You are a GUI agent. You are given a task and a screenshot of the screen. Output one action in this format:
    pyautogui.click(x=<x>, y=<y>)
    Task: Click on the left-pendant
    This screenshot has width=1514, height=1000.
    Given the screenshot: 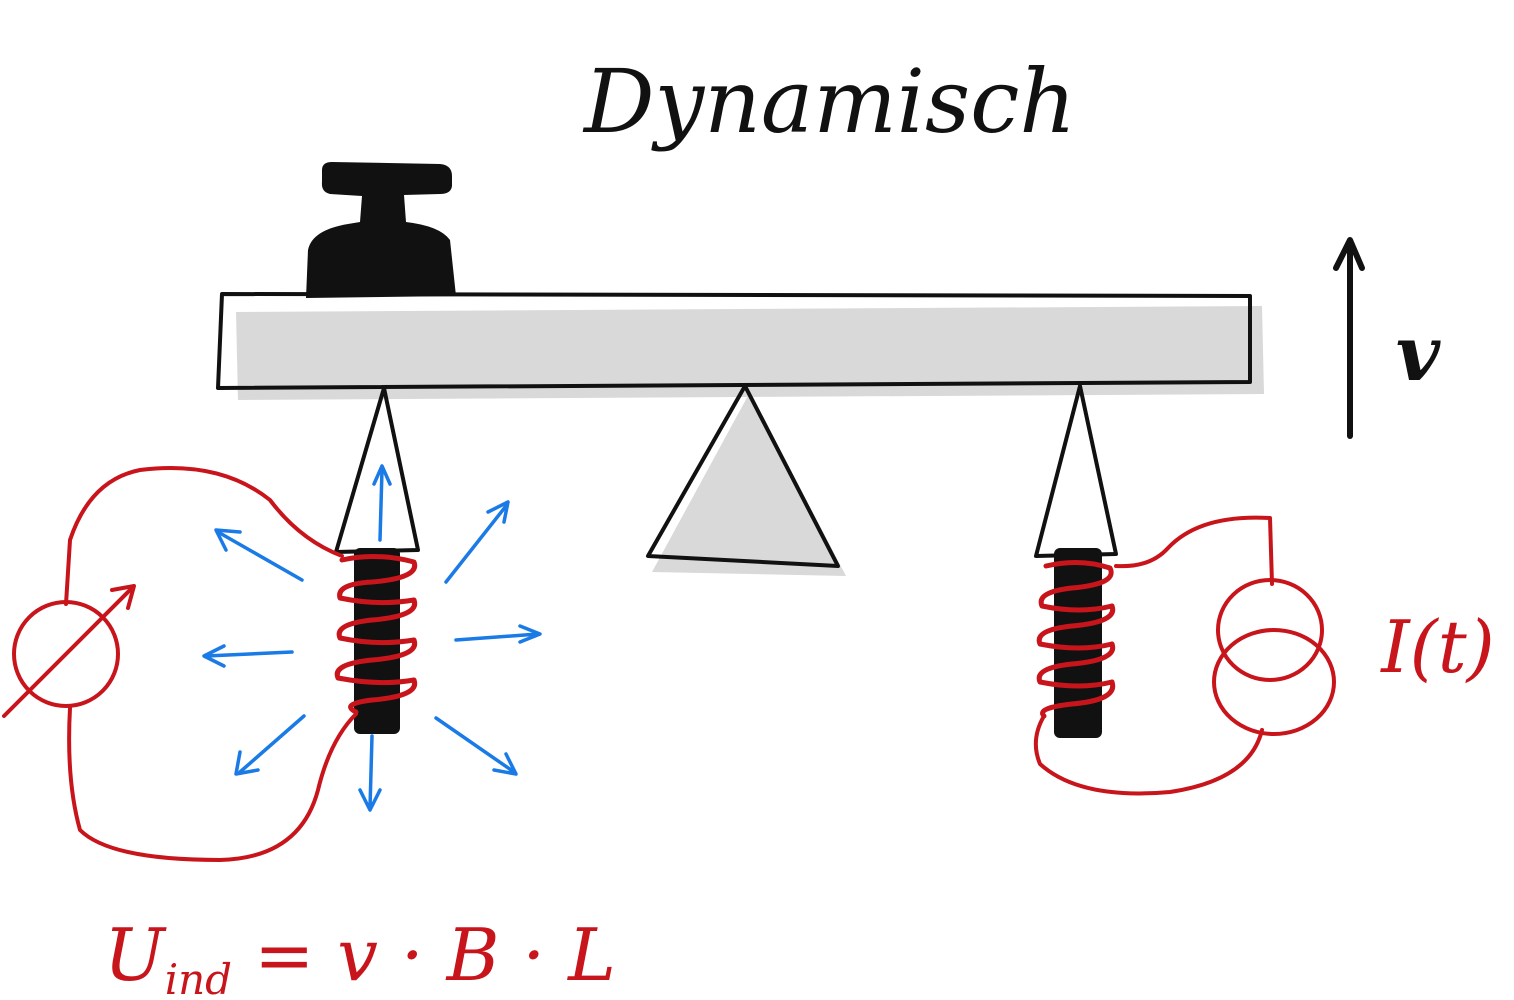 What is the action you would take?
    pyautogui.click(x=377, y=470)
    